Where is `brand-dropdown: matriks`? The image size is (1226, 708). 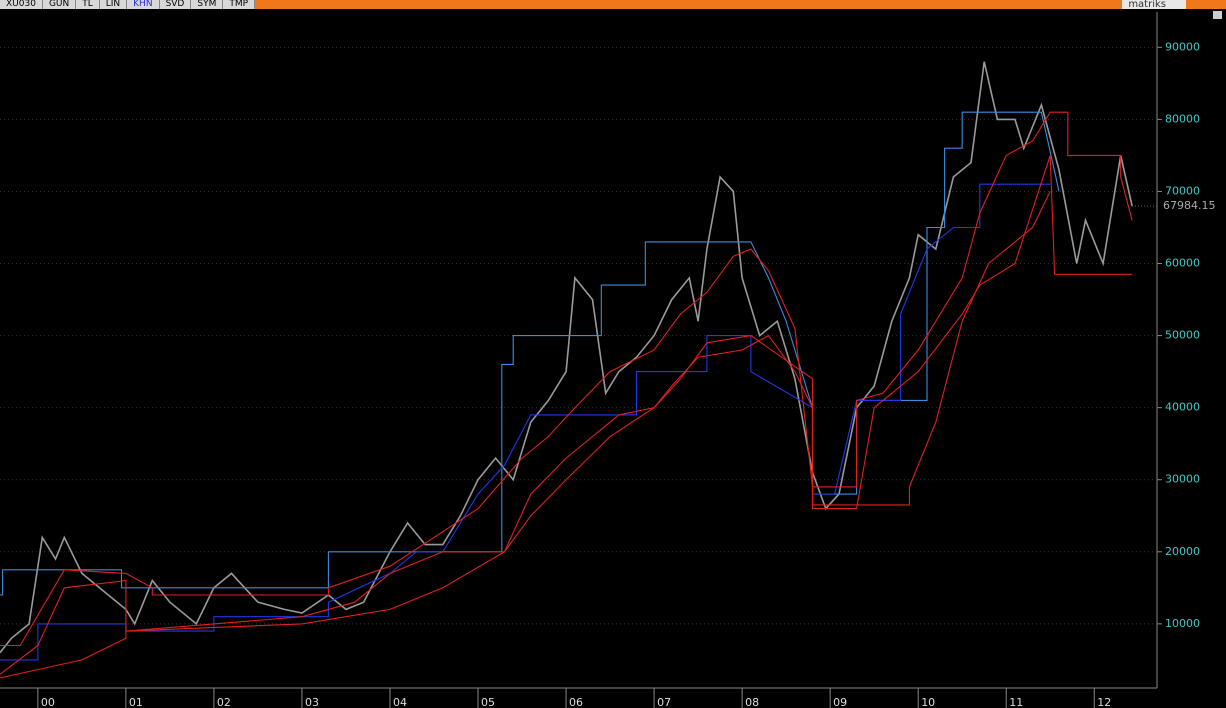
brand-dropdown: matriks is located at coordinates (1154, 5).